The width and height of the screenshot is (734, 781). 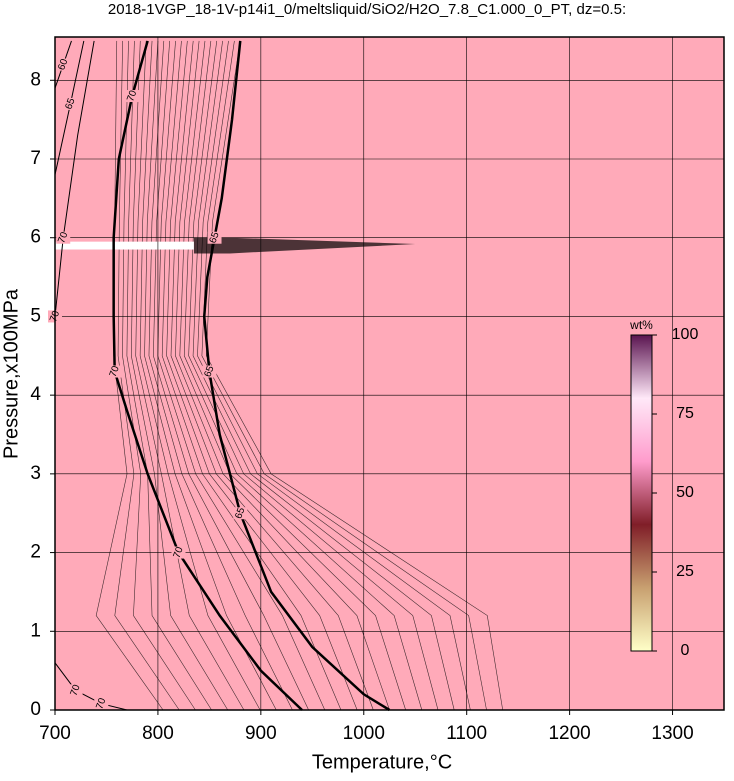 I want to click on y-tick-label: 5, so click(x=35, y=315).